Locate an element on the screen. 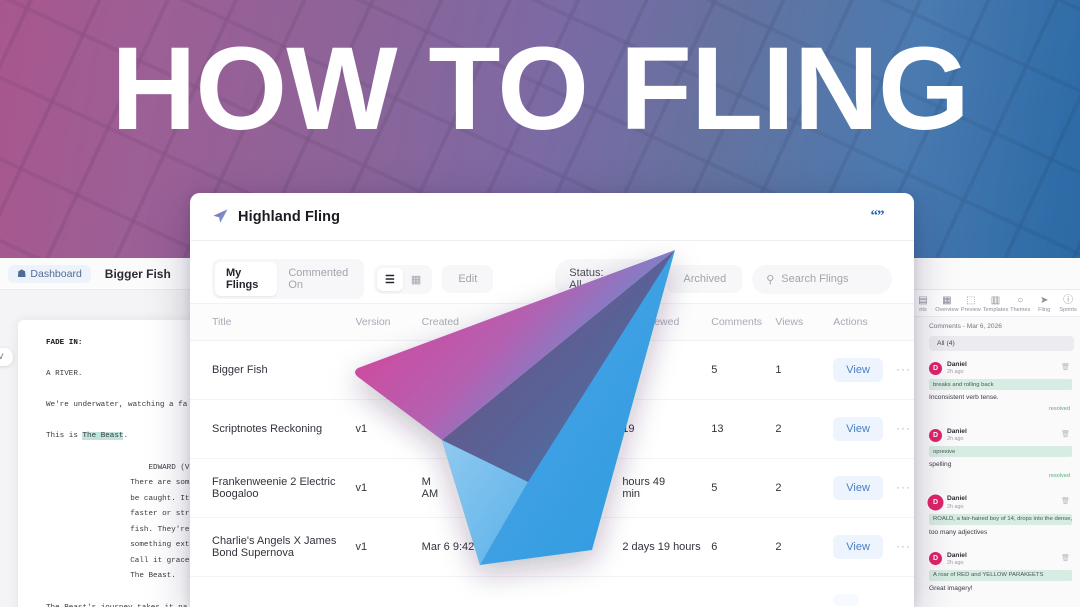 Image resolution: width=1080 pixels, height=607 pixels. cell-title: Scriptnotes Reckoning is located at coordinates (273, 429).